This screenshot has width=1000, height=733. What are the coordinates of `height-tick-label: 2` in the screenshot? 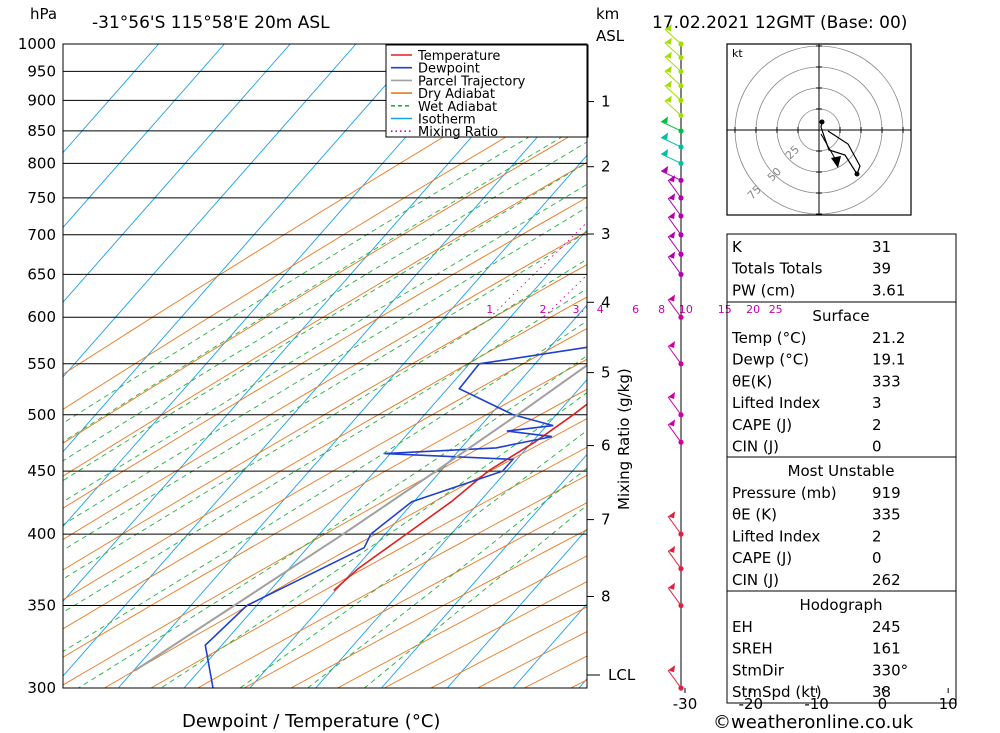 It's located at (606, 167).